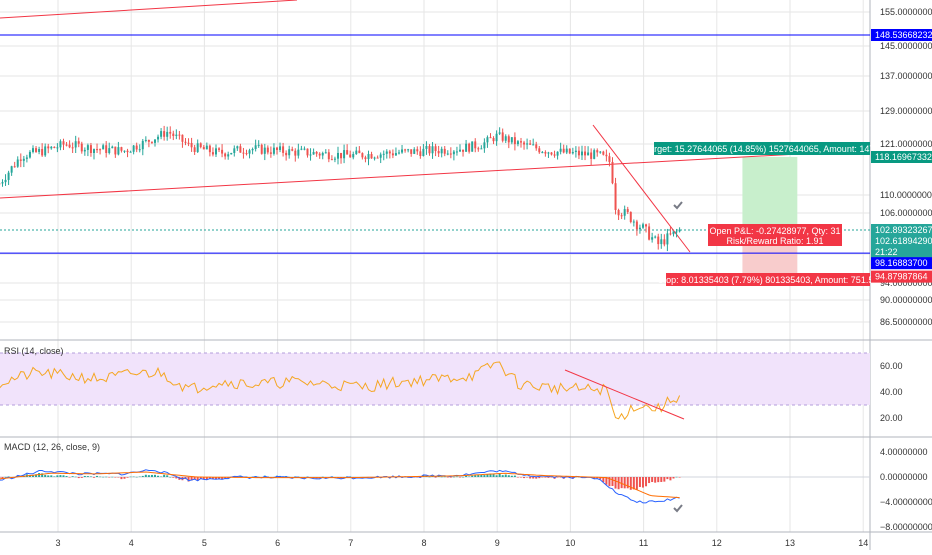 This screenshot has height=555, width=932. What do you see at coordinates (643, 543) in the screenshot?
I see `time-tick-label: 11` at bounding box center [643, 543].